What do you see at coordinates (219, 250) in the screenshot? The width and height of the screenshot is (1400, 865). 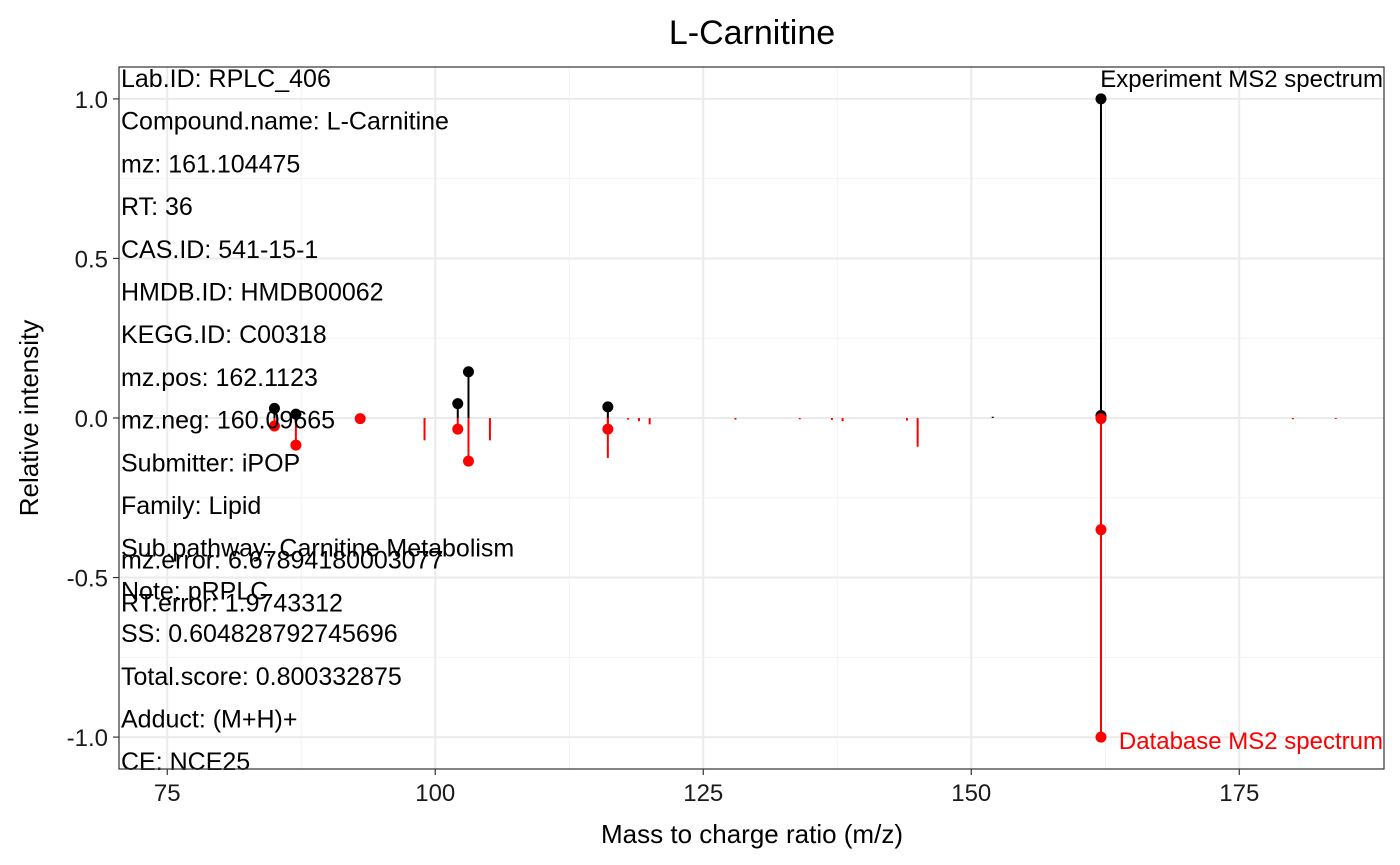 I see `info-line: CAS.ID: 541-15-1` at bounding box center [219, 250].